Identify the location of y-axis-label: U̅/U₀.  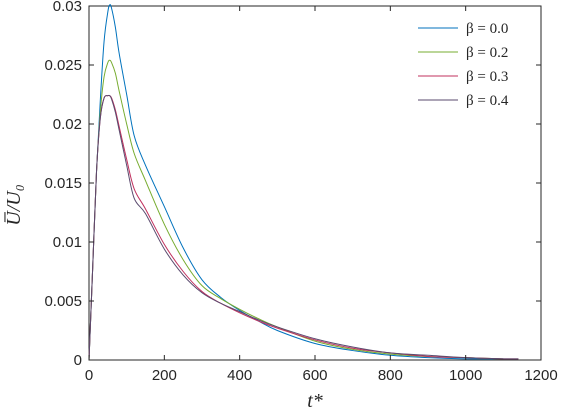
(14, 204).